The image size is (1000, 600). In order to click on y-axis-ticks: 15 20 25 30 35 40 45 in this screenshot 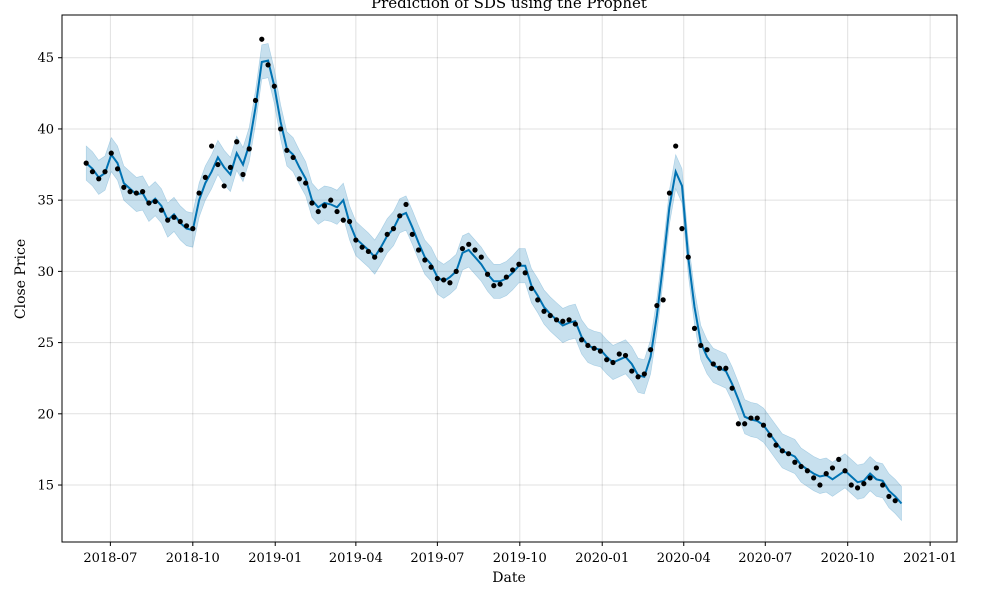, I will do `click(49, 272)`.